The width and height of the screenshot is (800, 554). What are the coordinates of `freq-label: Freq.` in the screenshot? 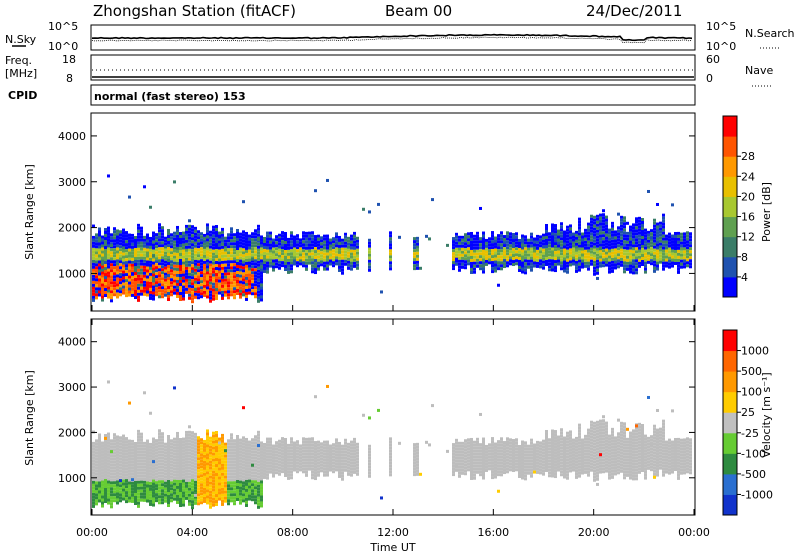 It's located at (18, 60).